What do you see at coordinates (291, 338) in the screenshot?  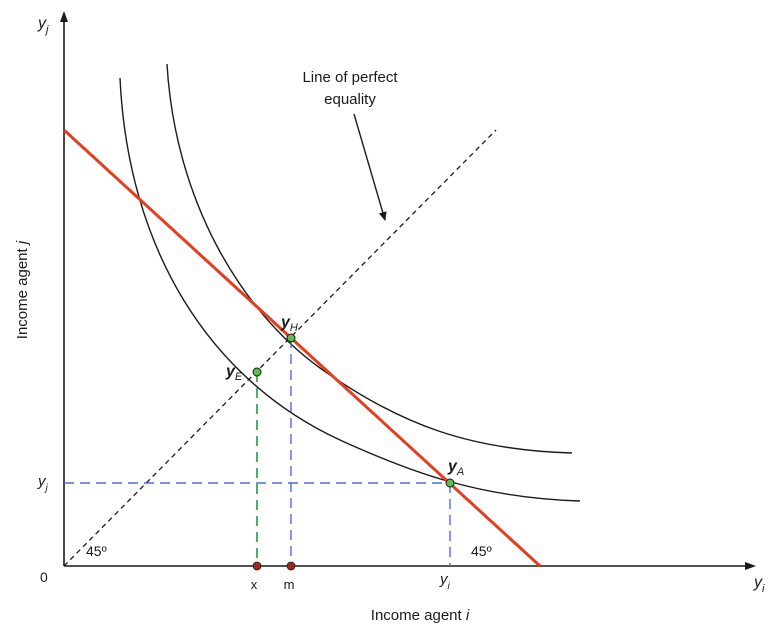 I see `point-yH` at bounding box center [291, 338].